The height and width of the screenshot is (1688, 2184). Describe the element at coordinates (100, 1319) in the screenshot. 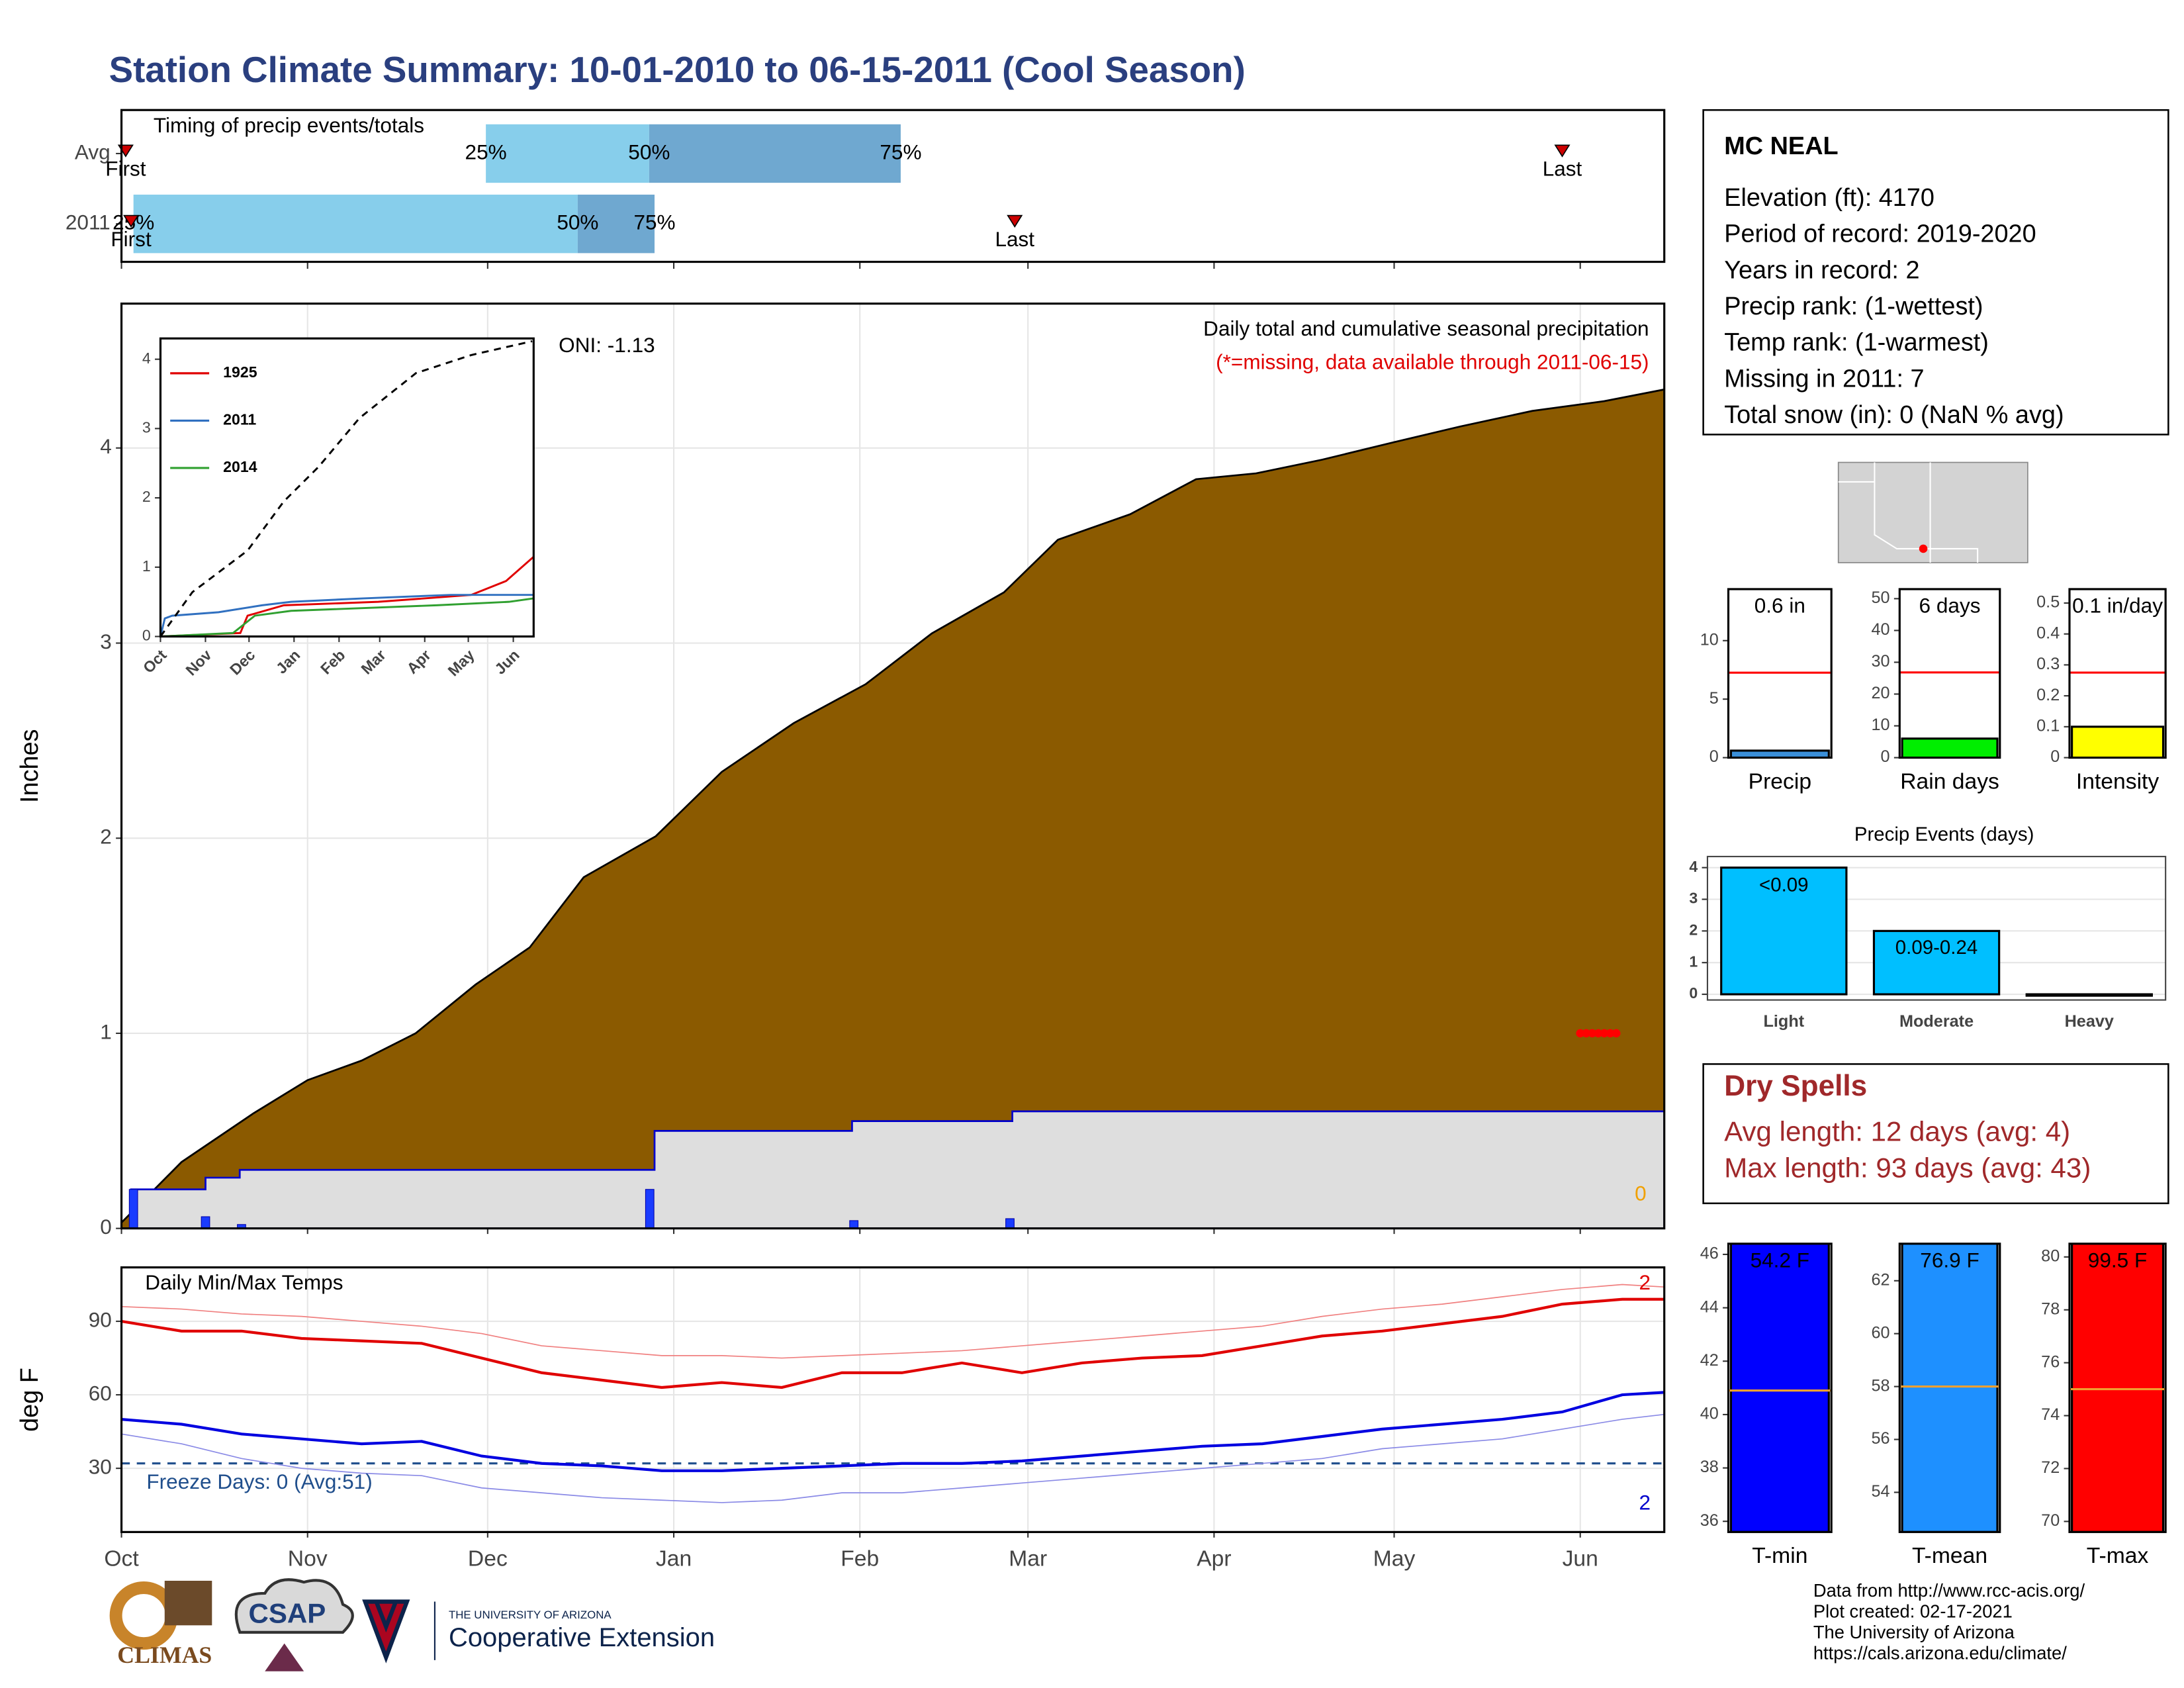

I see `y-tick-label: 90` at that location.